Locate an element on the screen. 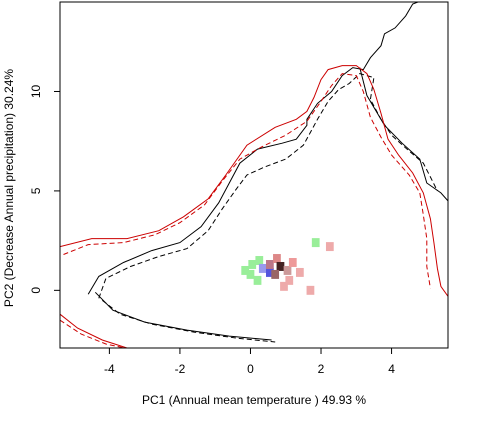 The image size is (480, 422). density-layer is located at coordinates (287, 266).